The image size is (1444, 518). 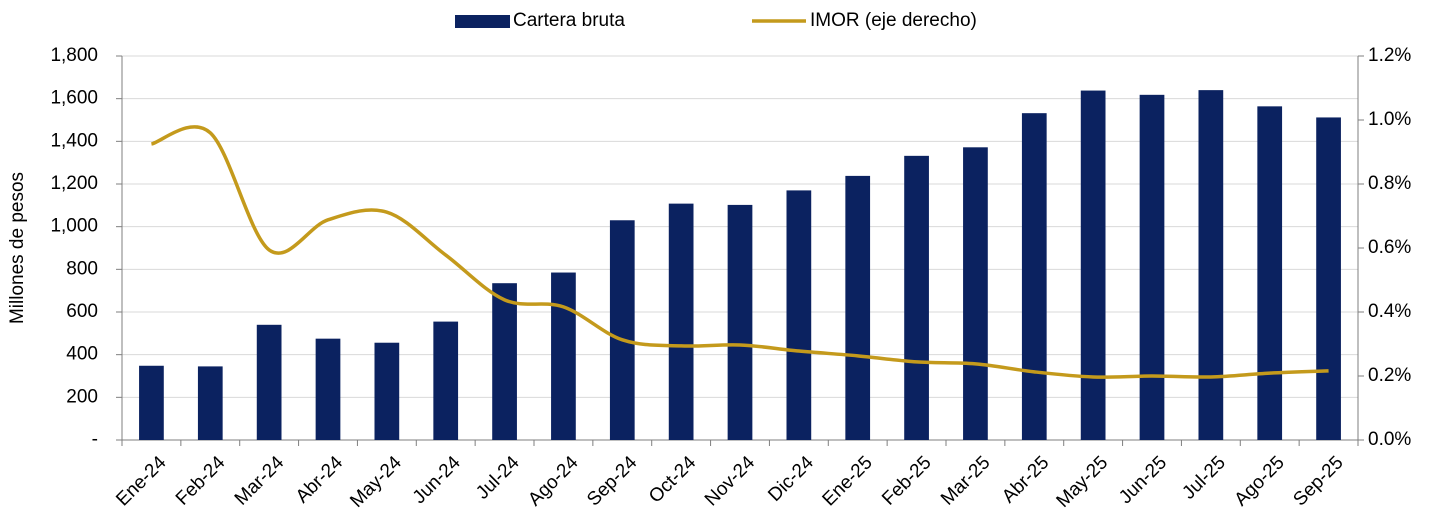 What do you see at coordinates (82, 268) in the screenshot?
I see `y-tick-label: 800` at bounding box center [82, 268].